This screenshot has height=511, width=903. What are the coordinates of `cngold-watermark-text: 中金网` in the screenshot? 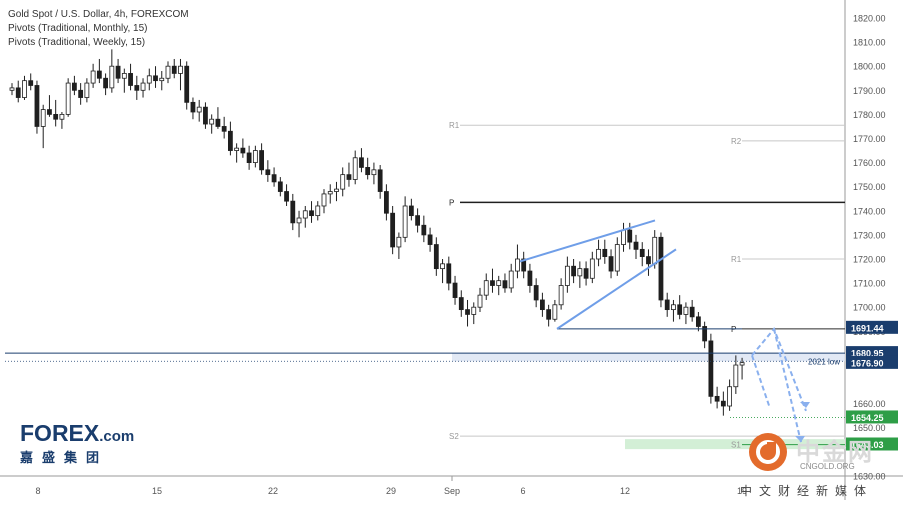 It's located at (835, 452).